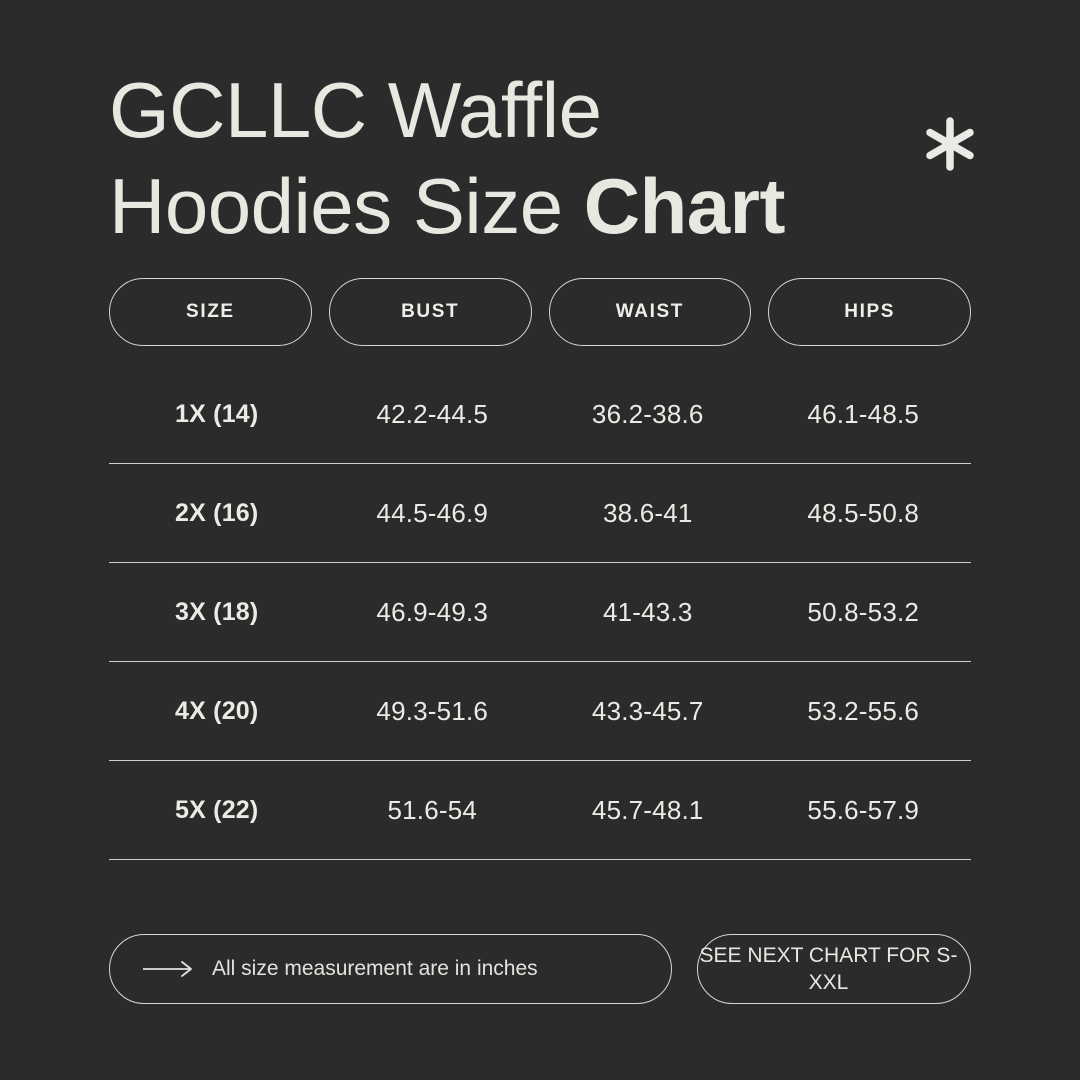 This screenshot has height=1080, width=1080. Describe the element at coordinates (217, 413) in the screenshot. I see `cell-size: 1X (14)` at that location.